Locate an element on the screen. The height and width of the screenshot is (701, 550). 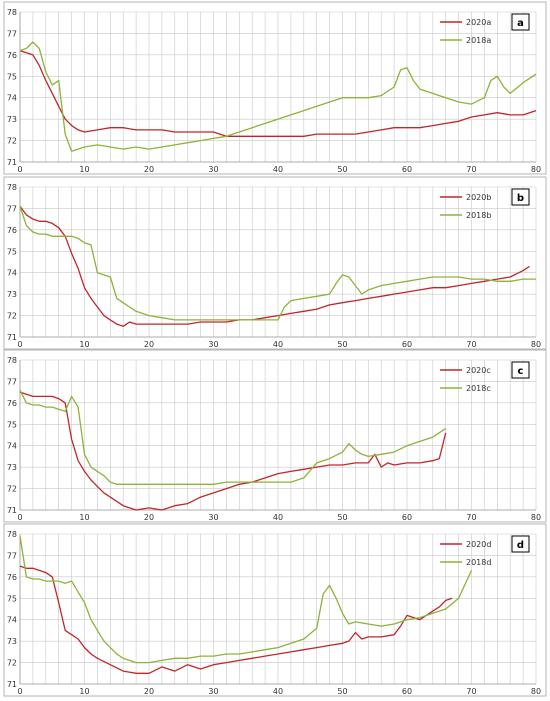
legend-label: 2020d is located at coordinates (478, 544).